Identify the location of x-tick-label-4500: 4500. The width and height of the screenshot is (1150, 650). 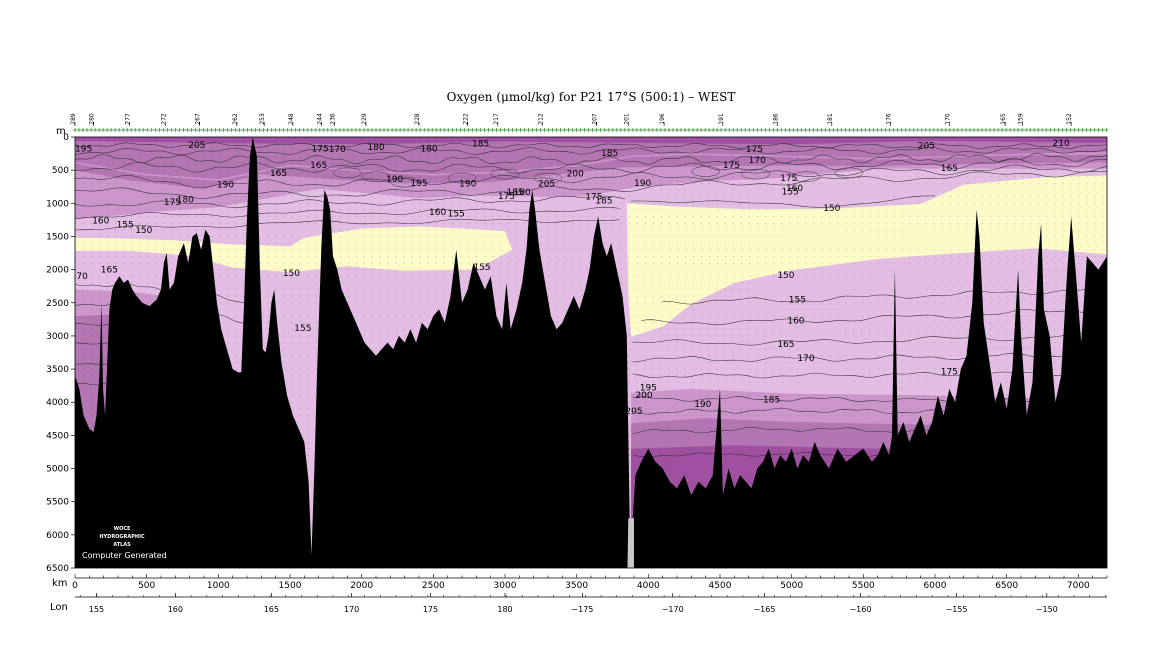
(720, 586).